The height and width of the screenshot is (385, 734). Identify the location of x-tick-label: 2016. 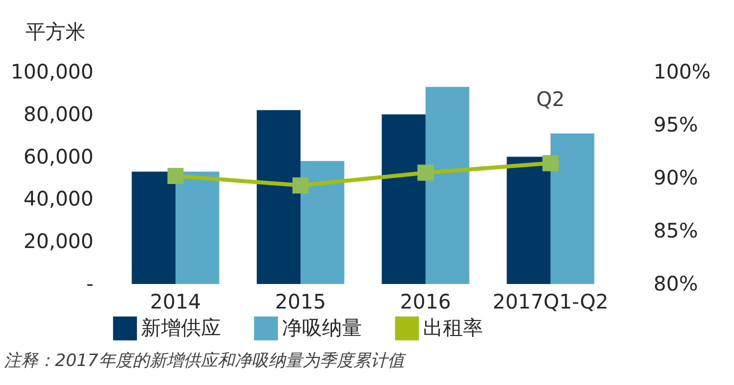
(425, 302).